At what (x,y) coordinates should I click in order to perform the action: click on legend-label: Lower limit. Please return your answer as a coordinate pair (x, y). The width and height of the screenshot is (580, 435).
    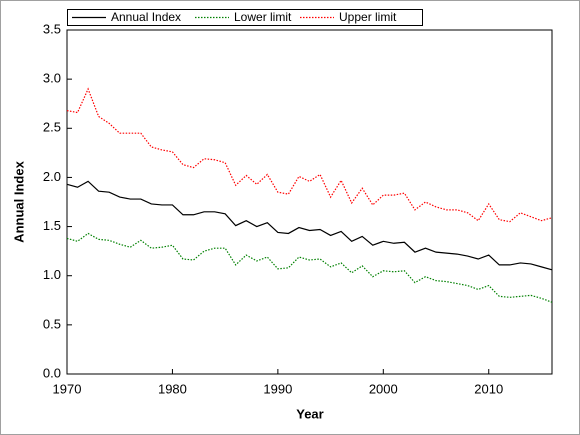
    Looking at the image, I should click on (263, 17).